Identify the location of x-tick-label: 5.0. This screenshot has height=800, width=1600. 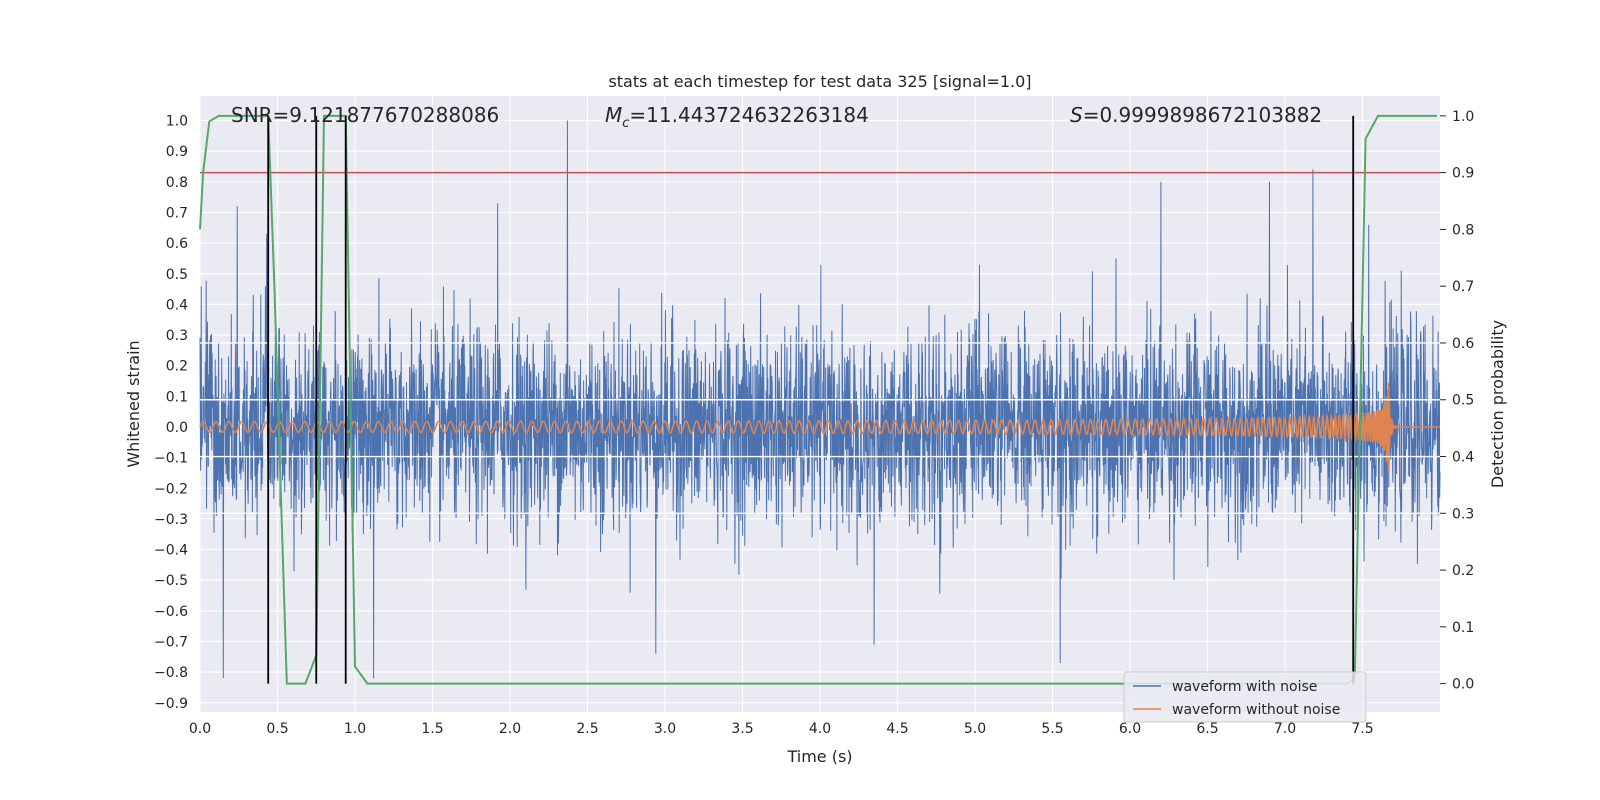
(975, 729).